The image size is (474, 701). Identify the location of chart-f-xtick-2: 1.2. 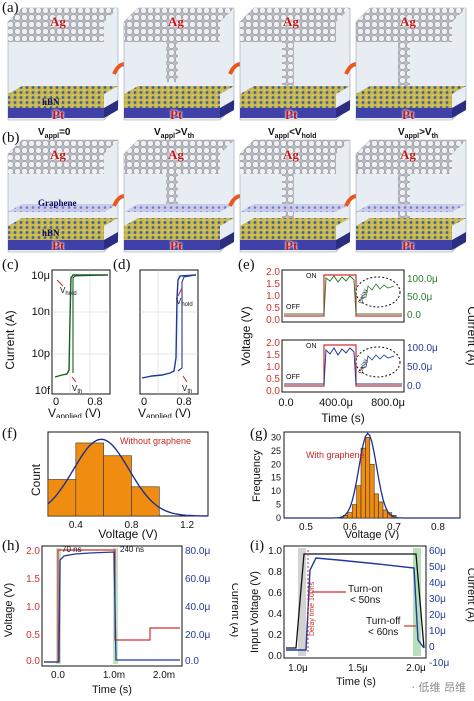
(187, 525).